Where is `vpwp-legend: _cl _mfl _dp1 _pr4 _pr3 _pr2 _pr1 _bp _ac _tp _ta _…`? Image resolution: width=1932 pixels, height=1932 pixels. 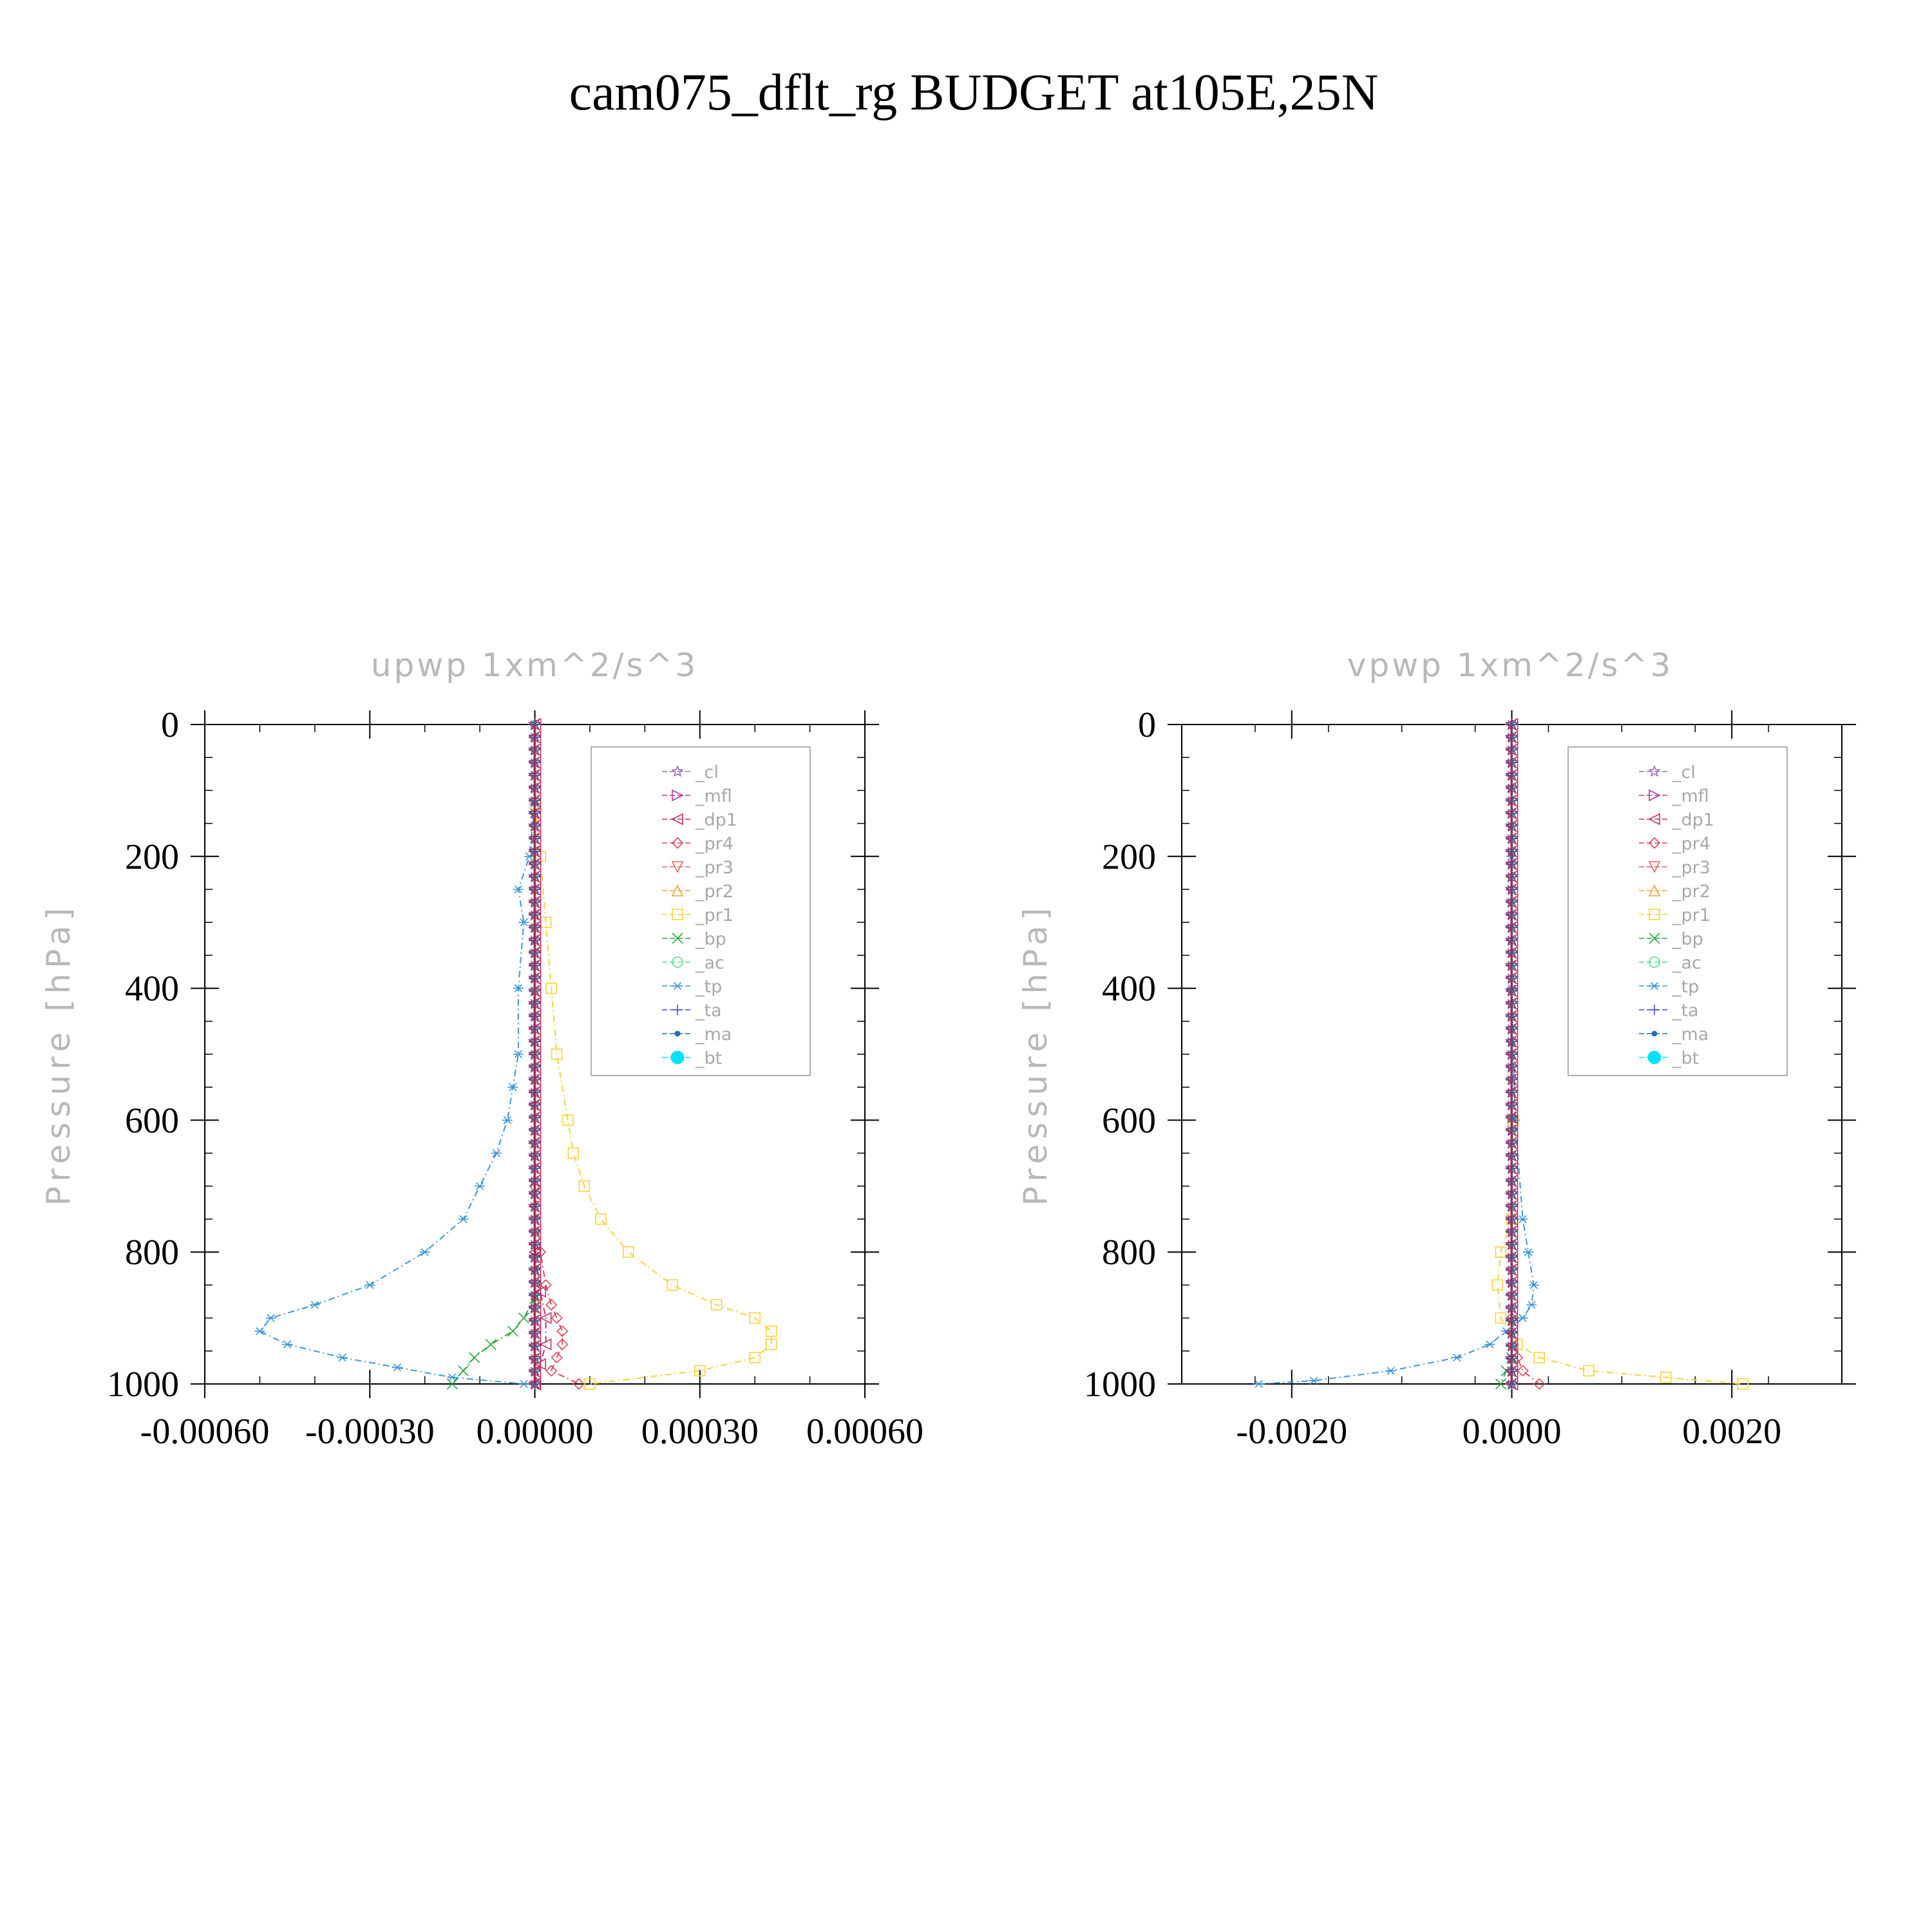 vpwp-legend: _cl _mfl _dp1 _pr4 _pr3 _pr2 _pr1 _bp _ac _tp _ta _… is located at coordinates (1677, 911).